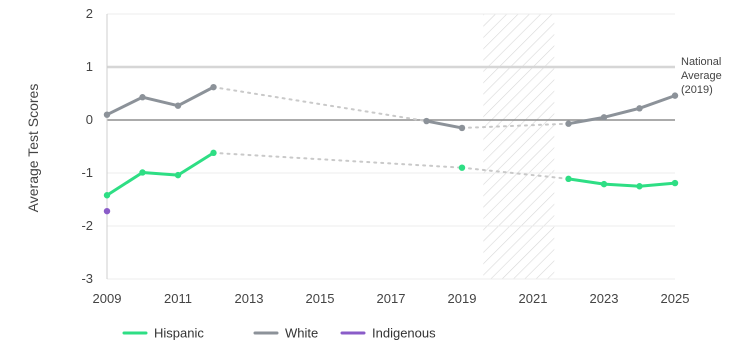 This screenshot has width=743, height=345. What do you see at coordinates (87, 146) in the screenshot?
I see `y-axis-ticks: 2 1 0 -1 -2 -3` at bounding box center [87, 146].